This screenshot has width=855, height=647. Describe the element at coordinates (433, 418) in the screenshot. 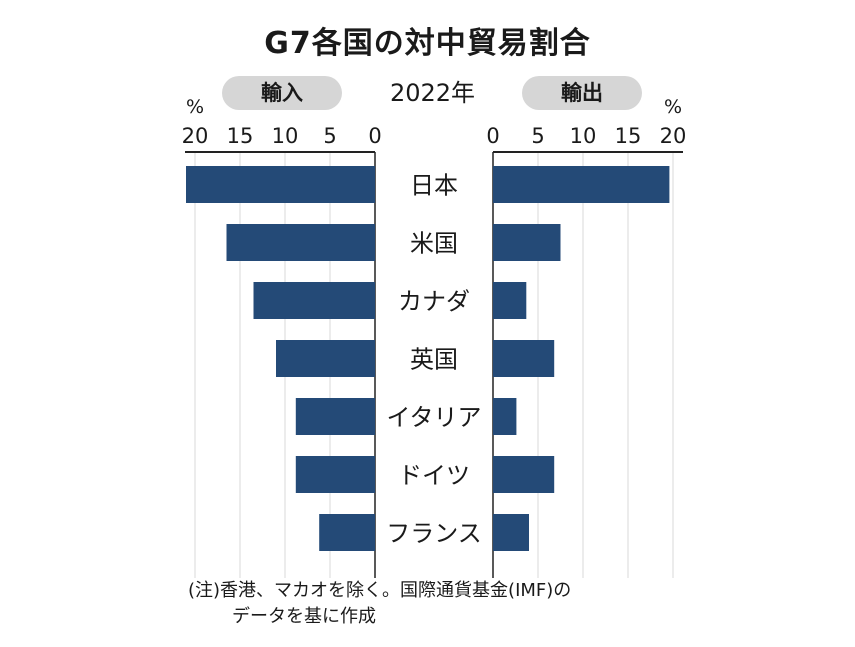

I see `category-label: イタリア` at that location.